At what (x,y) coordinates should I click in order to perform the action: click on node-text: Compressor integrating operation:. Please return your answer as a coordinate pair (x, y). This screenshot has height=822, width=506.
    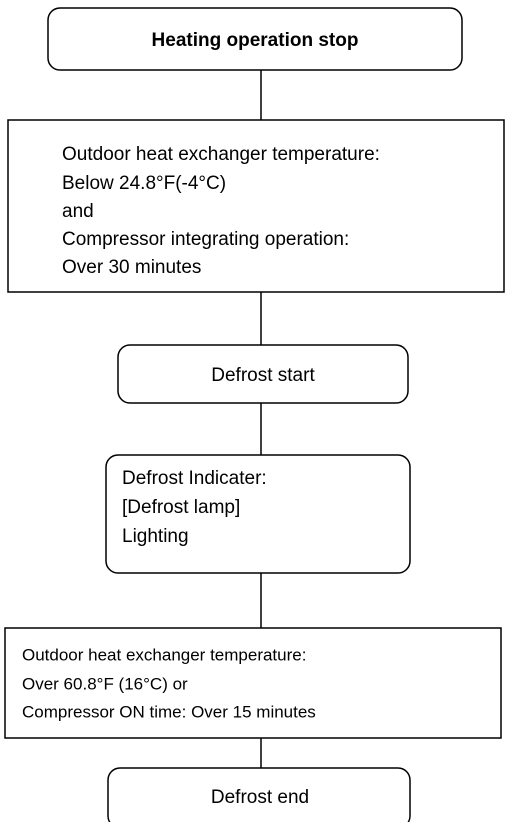
    Looking at the image, I should click on (205, 239).